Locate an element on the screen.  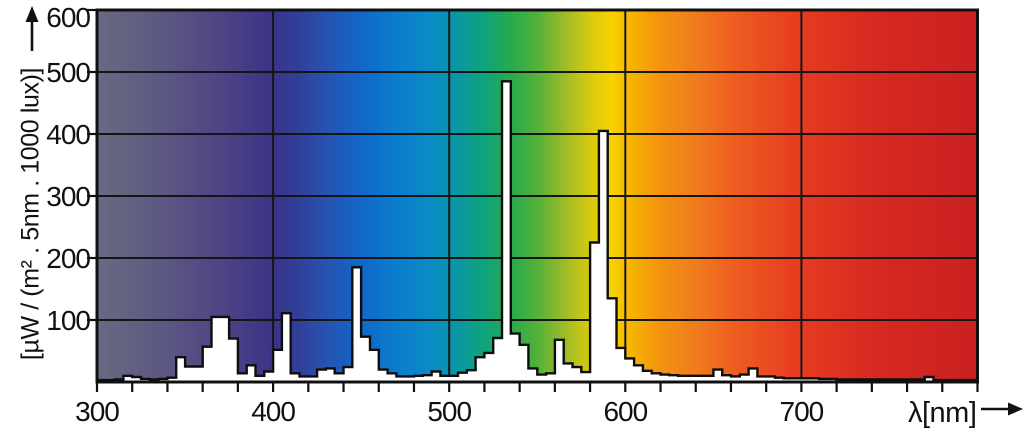
y-tick-label: 600 is located at coordinates (68, 17).